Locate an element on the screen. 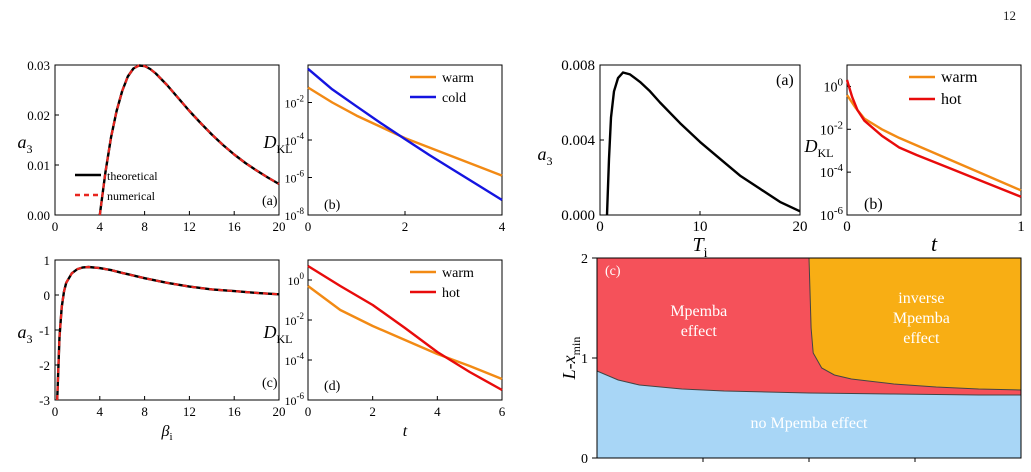 This screenshot has height=472, width=1031. panel-left-c: 0 4 8 12 16 20 -3 -2 -1 0 1 (c) a3 βi is located at coordinates (152, 348).